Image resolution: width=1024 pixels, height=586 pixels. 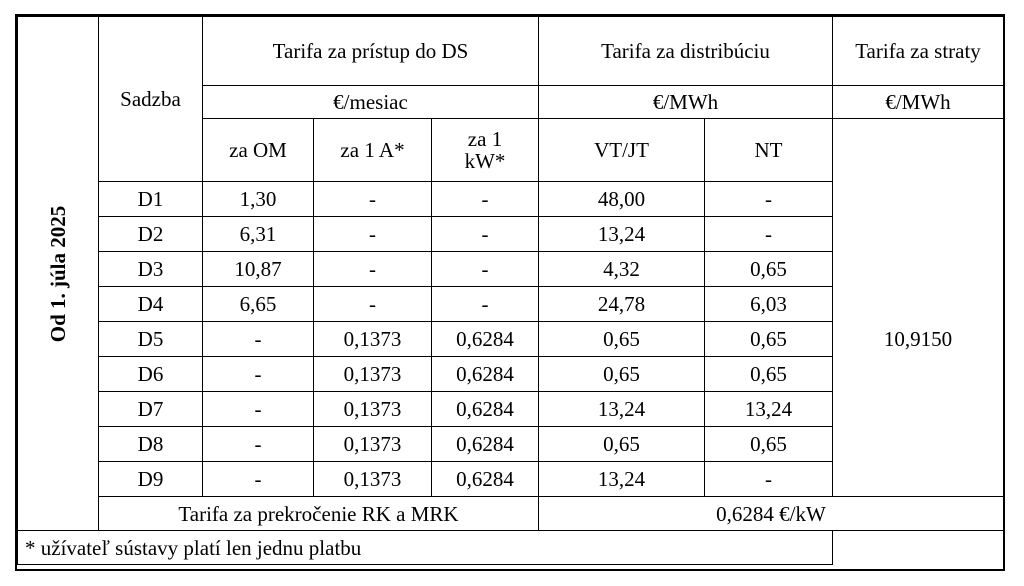 I want to click on col-vt-jt: VT/JT, so click(x=621, y=150).